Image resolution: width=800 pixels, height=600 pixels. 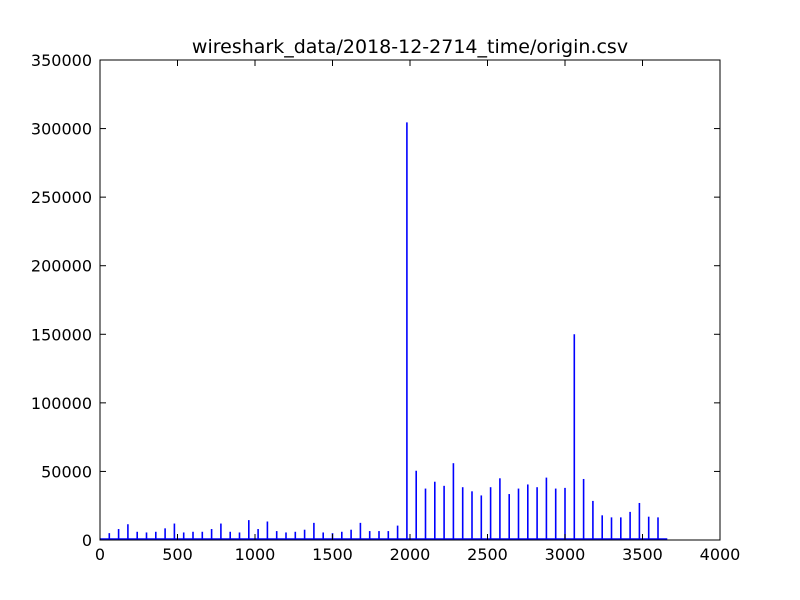 I want to click on x-tick-label: 3000, so click(x=565, y=554).